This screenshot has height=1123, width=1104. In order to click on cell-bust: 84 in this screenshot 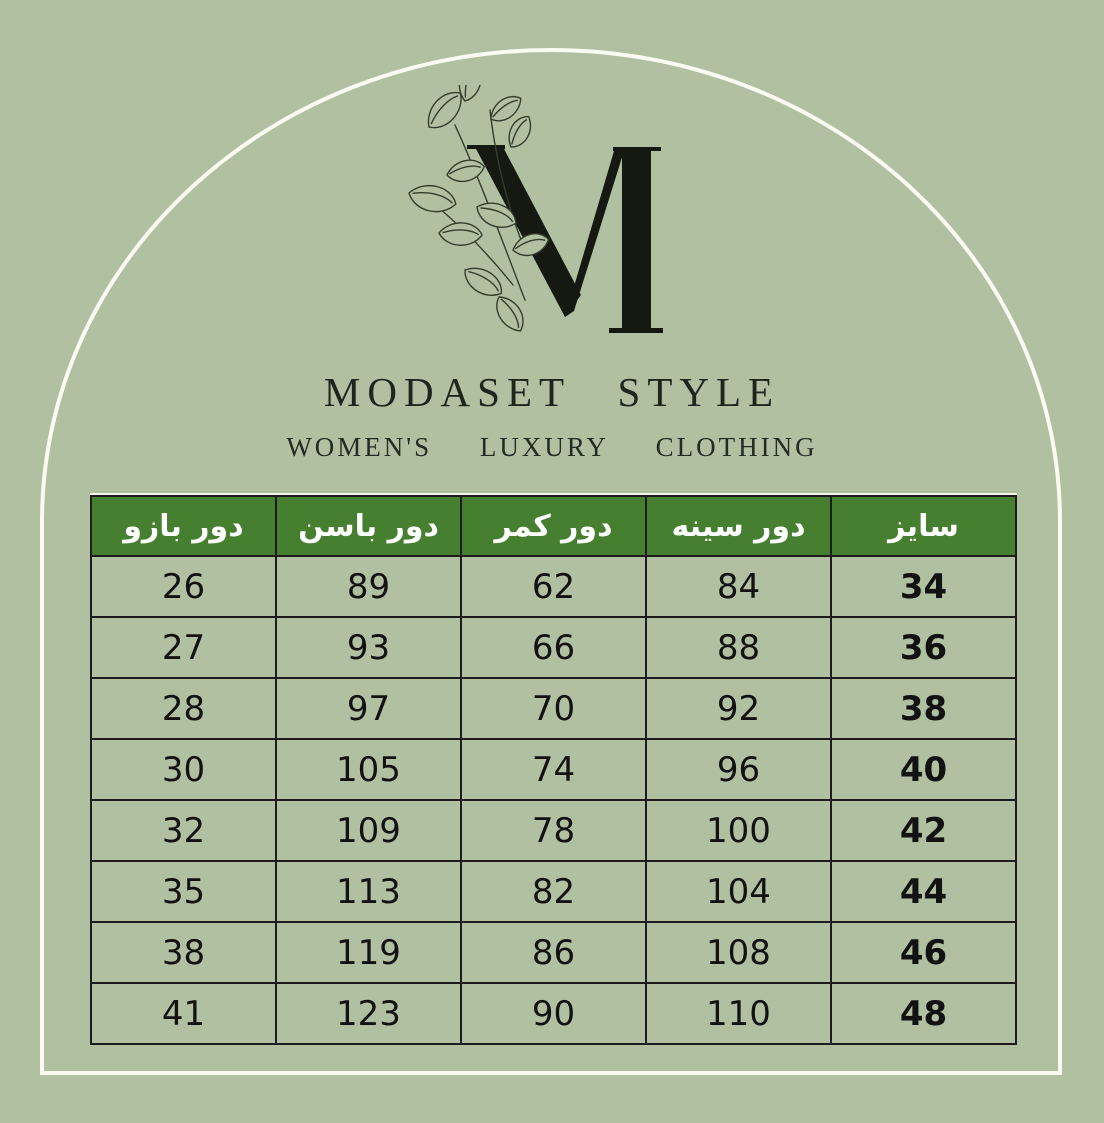, I will do `click(738, 586)`.